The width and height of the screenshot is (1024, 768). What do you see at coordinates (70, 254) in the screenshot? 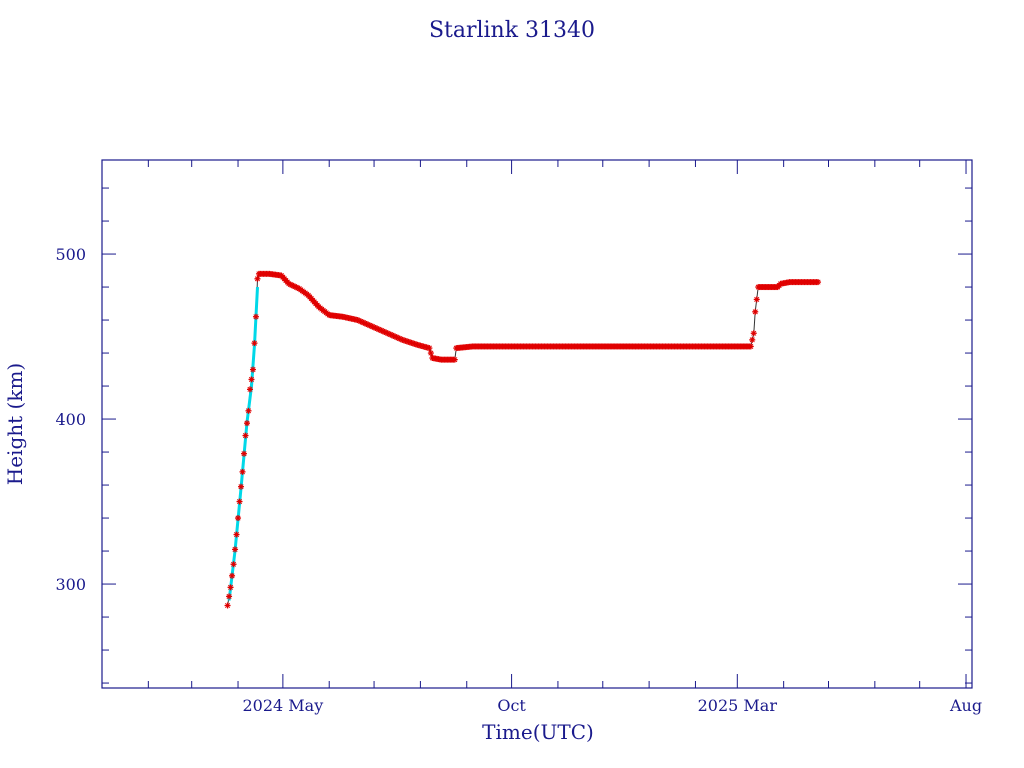
I see `y-tick-label: 500` at bounding box center [70, 254].